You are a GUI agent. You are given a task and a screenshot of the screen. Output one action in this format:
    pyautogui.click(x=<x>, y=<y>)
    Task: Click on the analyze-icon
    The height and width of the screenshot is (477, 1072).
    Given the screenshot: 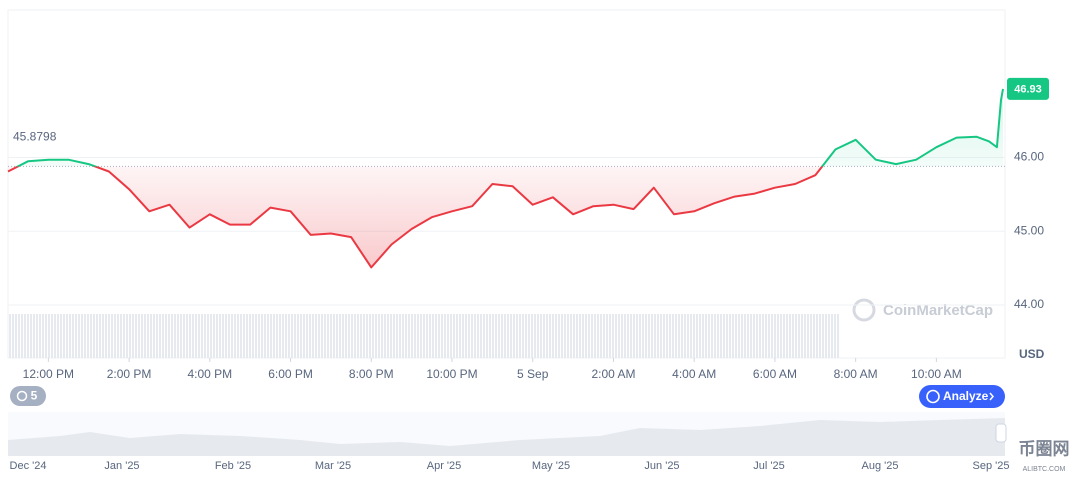 What is the action you would take?
    pyautogui.click(x=933, y=396)
    